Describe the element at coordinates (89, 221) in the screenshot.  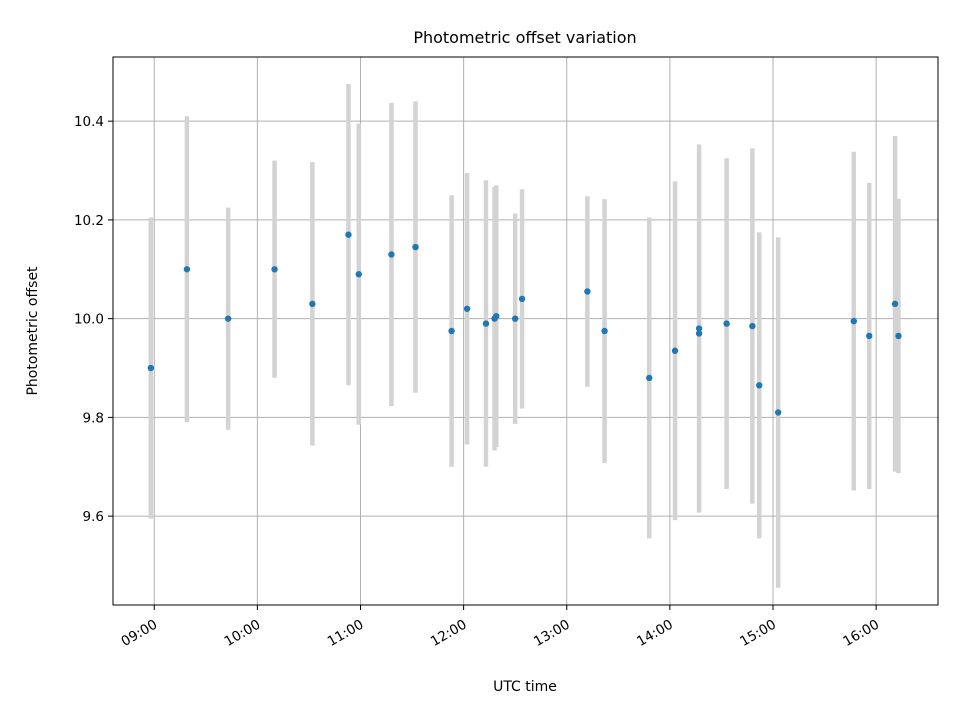
I see `y-tick-label: 10.2` at that location.